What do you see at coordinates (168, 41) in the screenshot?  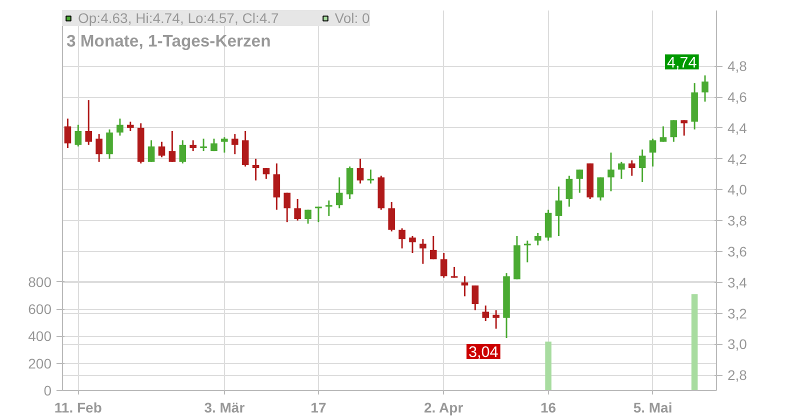 I see `text: 3 Monate, 1-Tages-Kerzen` at bounding box center [168, 41].